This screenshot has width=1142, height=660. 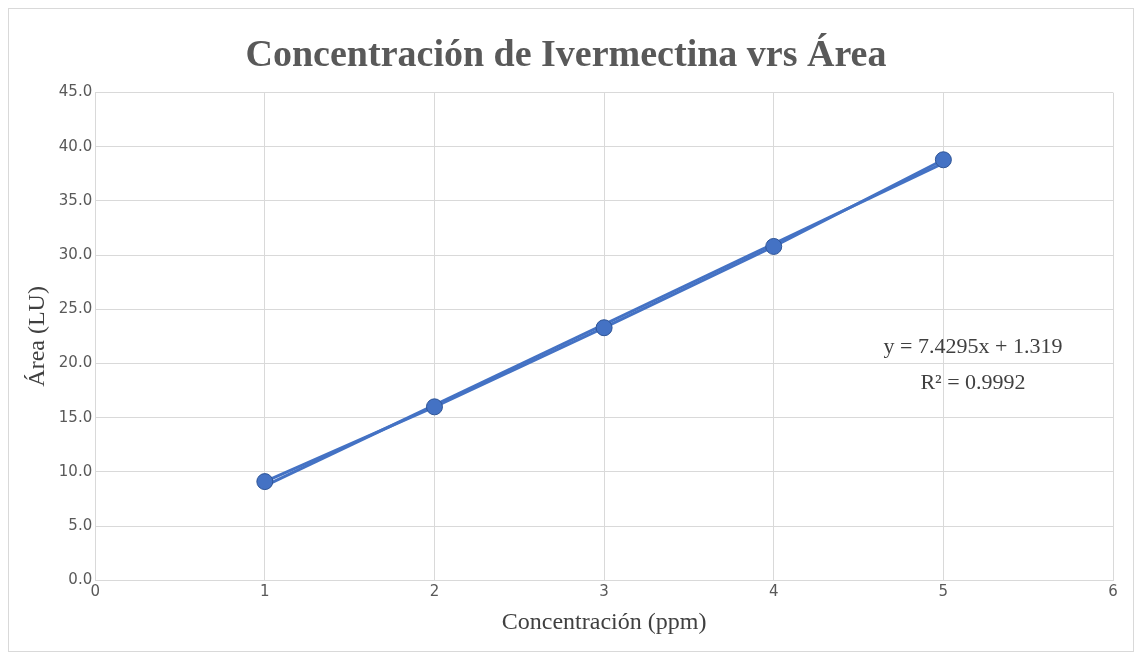 What do you see at coordinates (75, 254) in the screenshot?
I see `y-tick-label: 30.0` at bounding box center [75, 254].